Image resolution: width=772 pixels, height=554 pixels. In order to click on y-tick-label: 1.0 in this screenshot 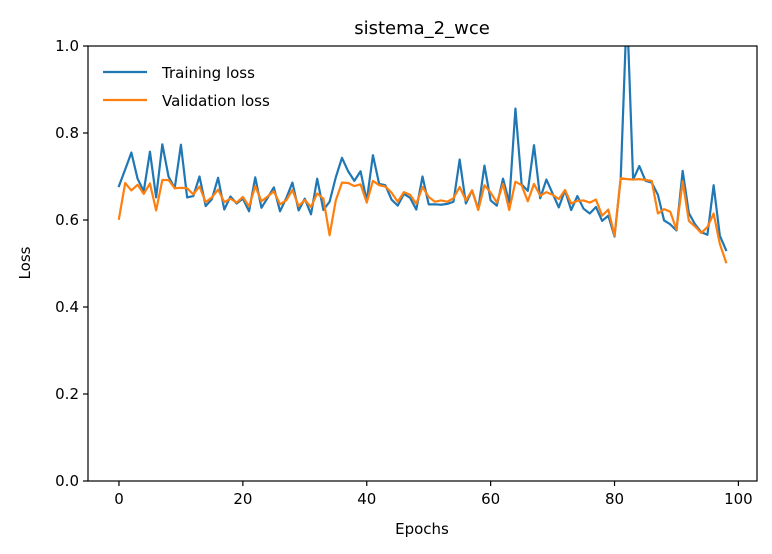, I will do `click(67, 46)`.